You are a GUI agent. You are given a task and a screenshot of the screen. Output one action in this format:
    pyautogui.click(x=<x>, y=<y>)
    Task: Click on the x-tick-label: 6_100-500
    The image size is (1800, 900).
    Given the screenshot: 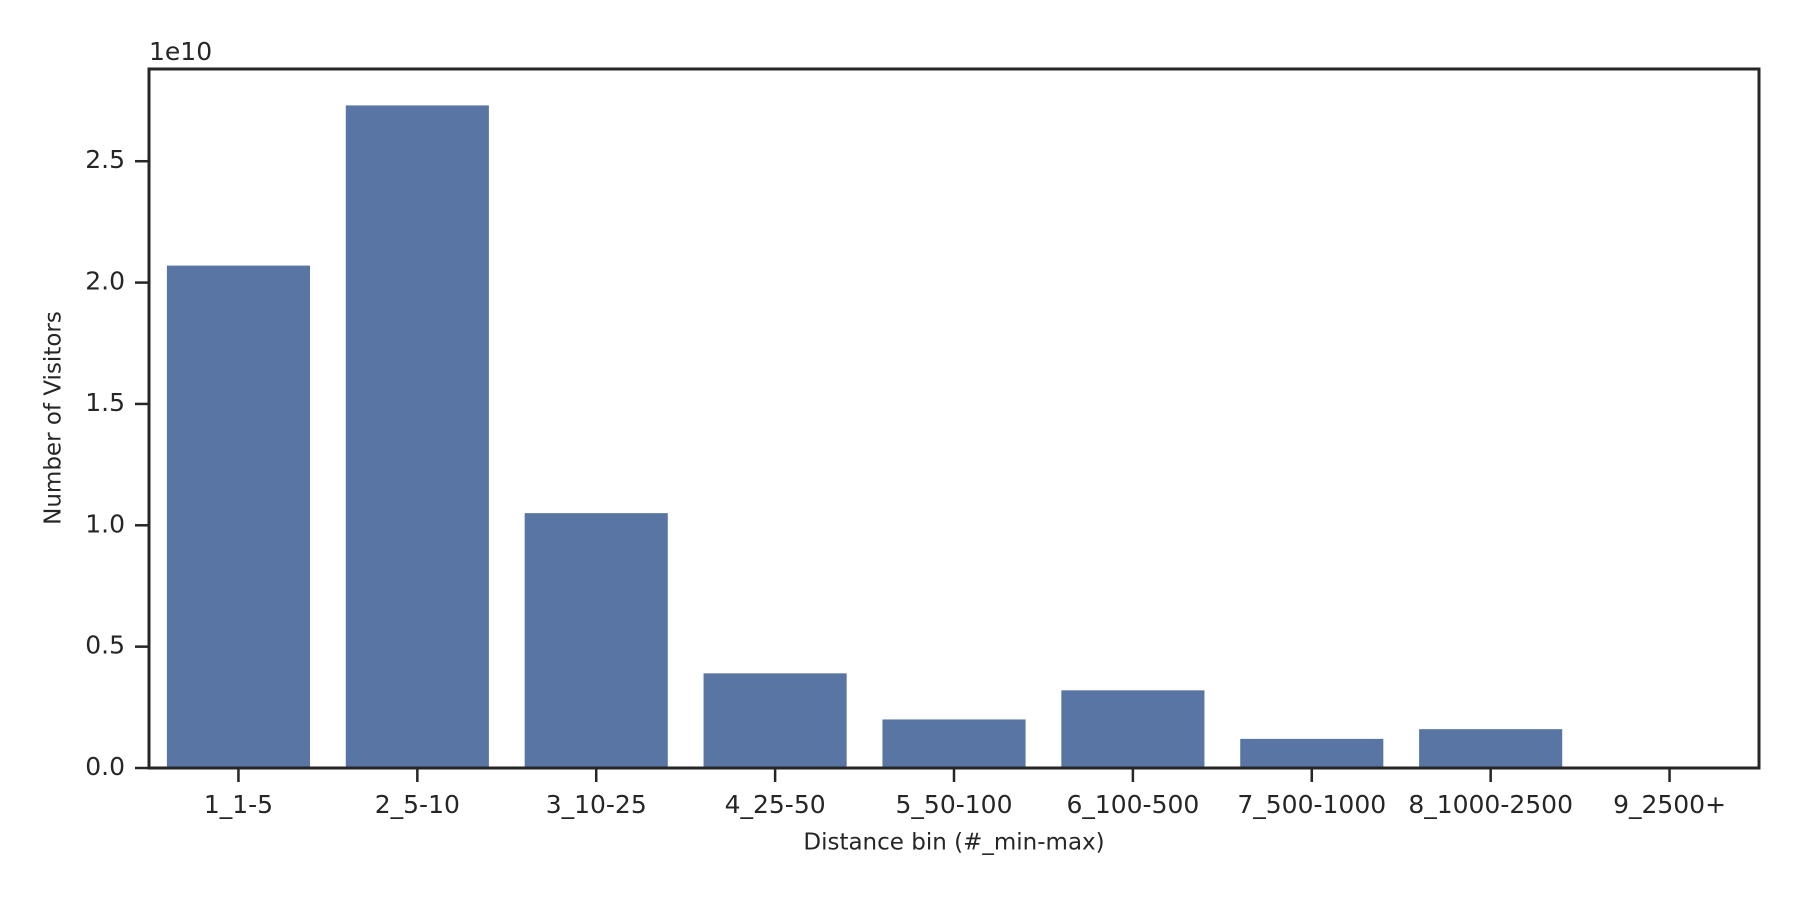 What is the action you would take?
    pyautogui.click(x=1132, y=804)
    